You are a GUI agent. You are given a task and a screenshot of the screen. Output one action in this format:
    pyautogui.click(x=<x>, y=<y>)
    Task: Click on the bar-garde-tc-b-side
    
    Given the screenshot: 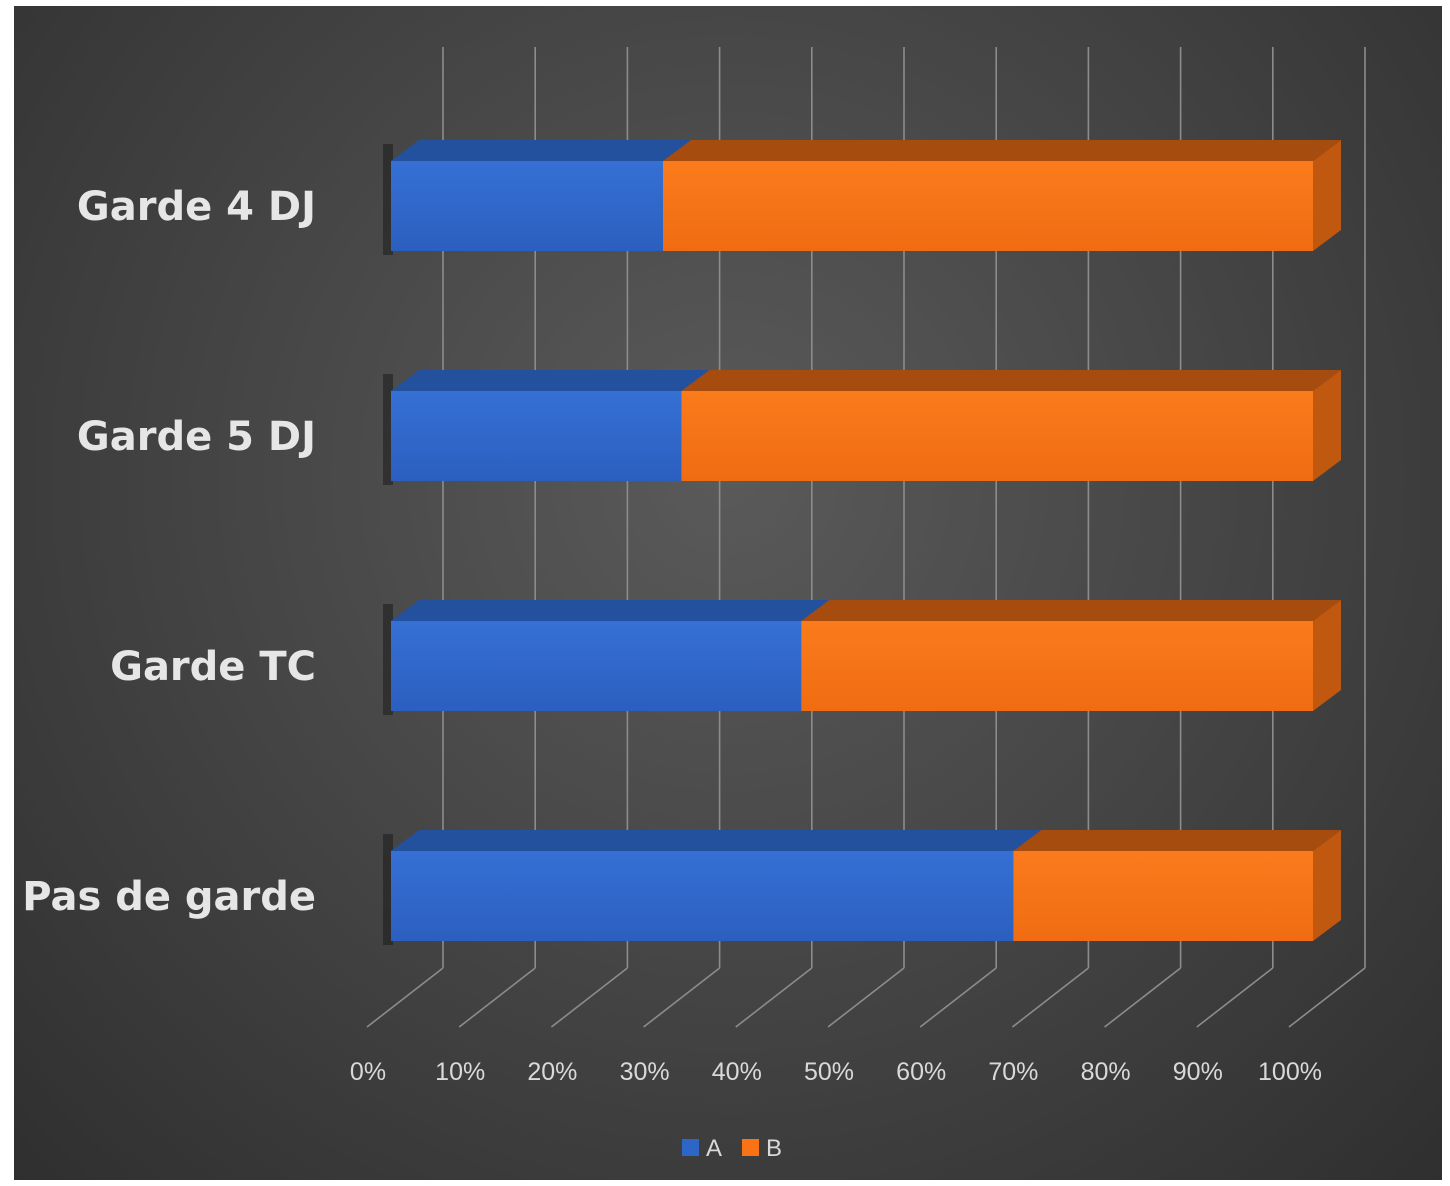 What is the action you would take?
    pyautogui.click(x=1327, y=655)
    